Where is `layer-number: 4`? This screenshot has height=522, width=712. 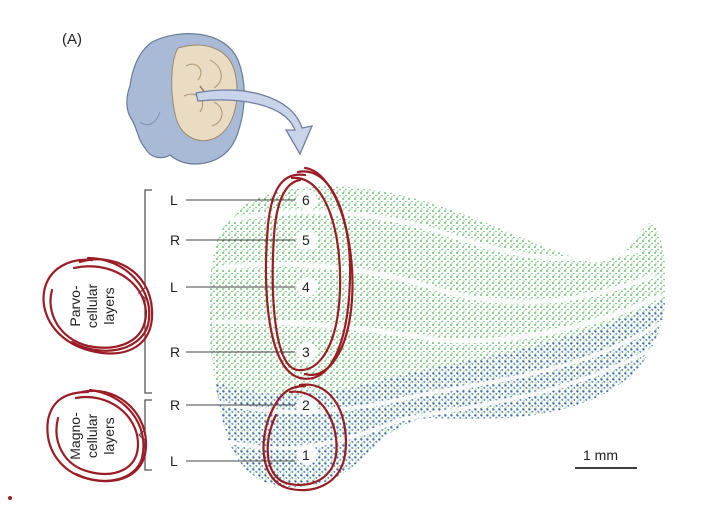
layer-number: 4 is located at coordinates (306, 287).